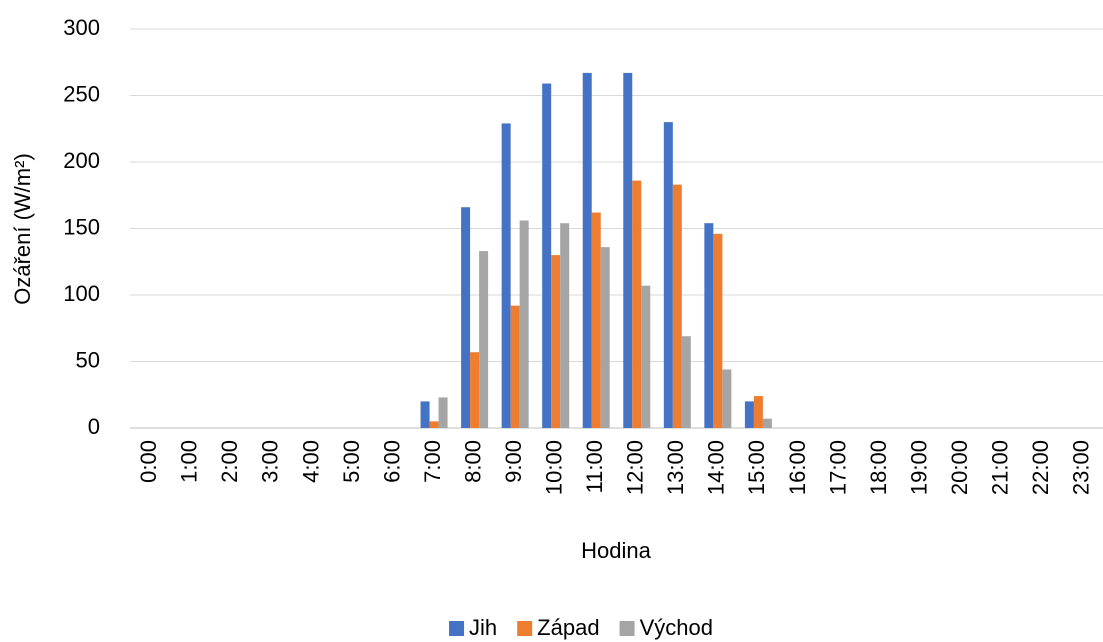  What do you see at coordinates (594, 466) in the screenshot?
I see `x-tick-label: 11:00` at bounding box center [594, 466].